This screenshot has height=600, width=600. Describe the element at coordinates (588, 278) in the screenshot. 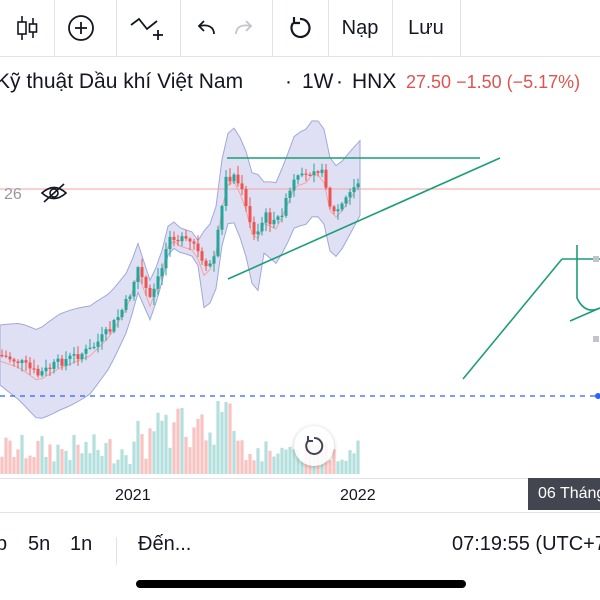

I see `drawing-curve` at that location.